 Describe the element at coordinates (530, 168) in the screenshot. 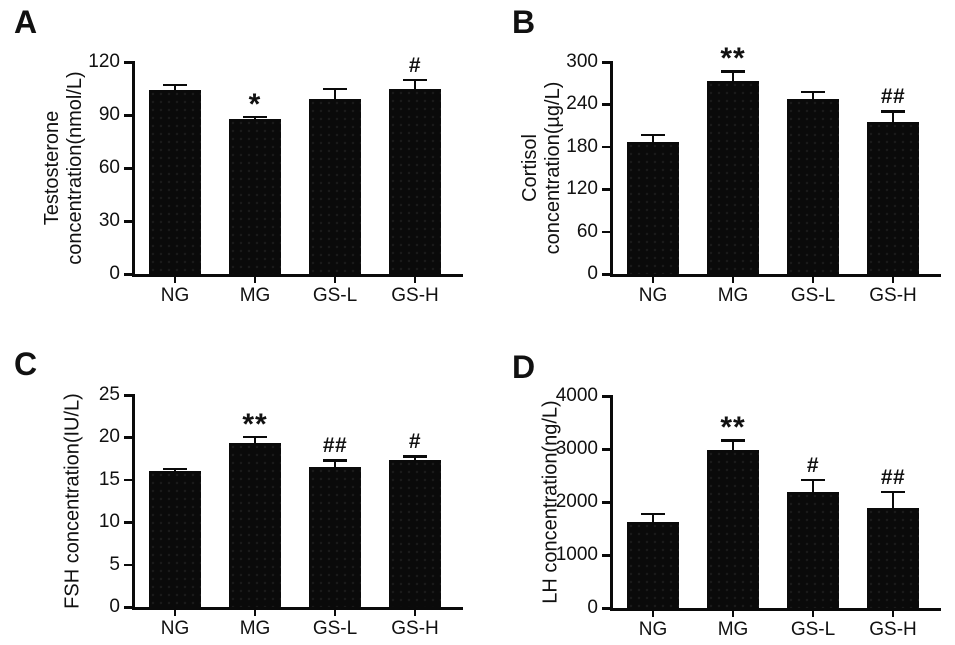

I see `y-axis-label-line: Cortisol` at that location.